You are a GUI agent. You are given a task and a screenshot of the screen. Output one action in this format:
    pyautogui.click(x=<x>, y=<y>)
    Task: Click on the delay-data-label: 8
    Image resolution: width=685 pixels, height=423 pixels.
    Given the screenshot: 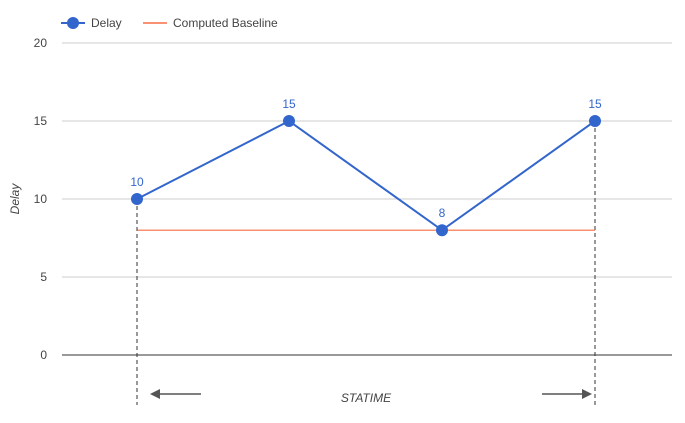 What is the action you would take?
    pyautogui.click(x=442, y=213)
    